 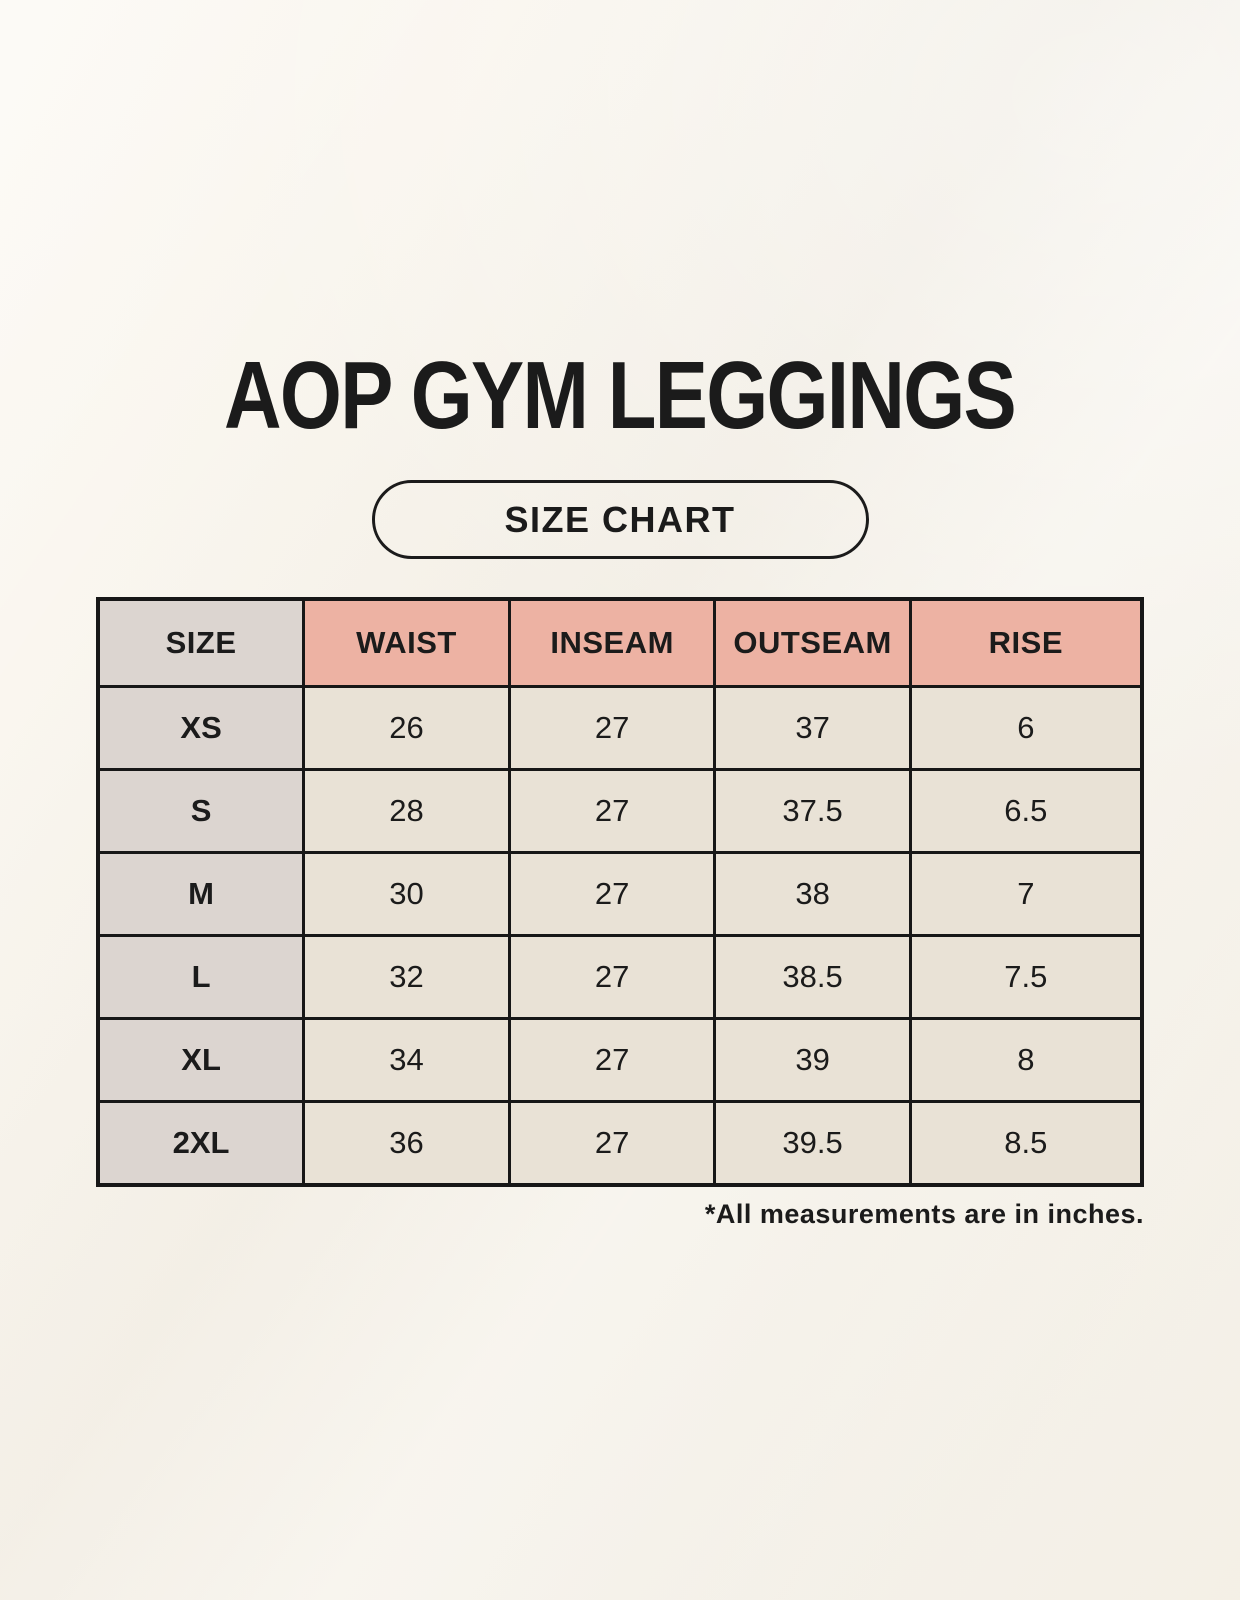 What do you see at coordinates (1026, 811) in the screenshot?
I see `table-cell: 6.5` at bounding box center [1026, 811].